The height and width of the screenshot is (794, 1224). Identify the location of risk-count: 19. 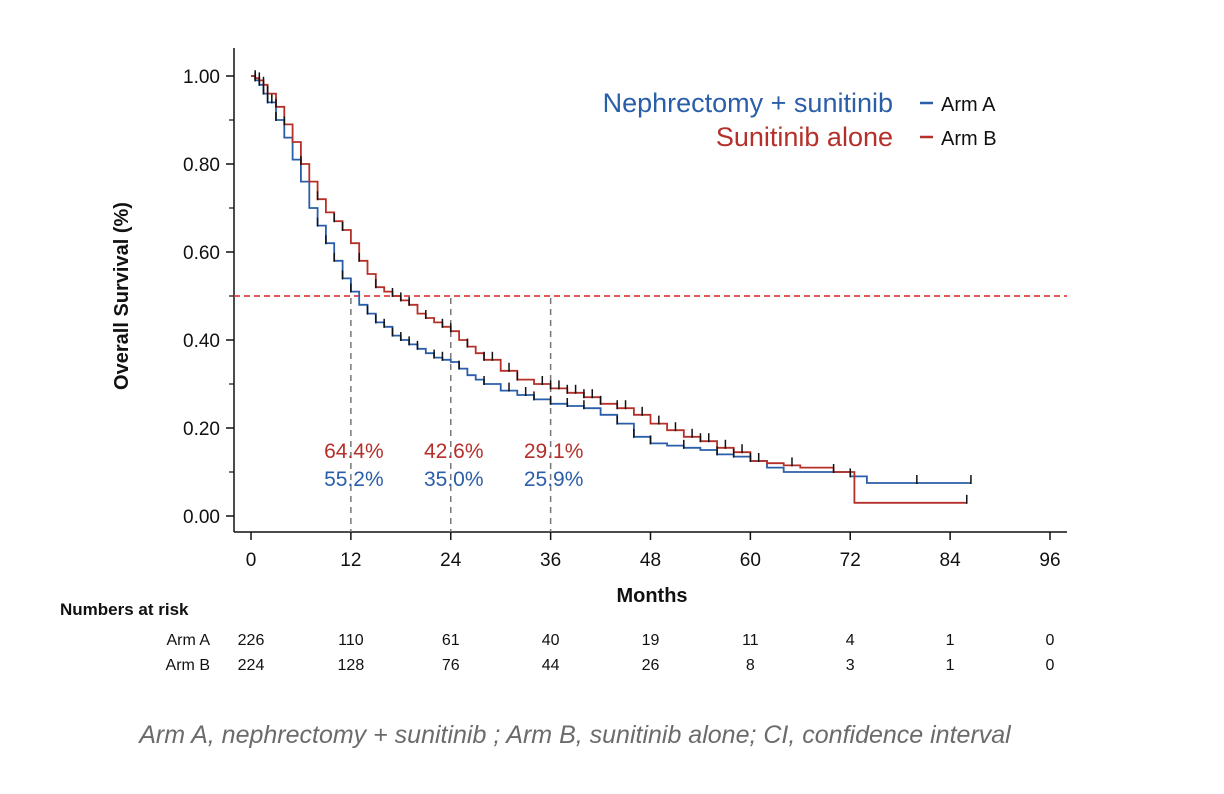
(651, 640).